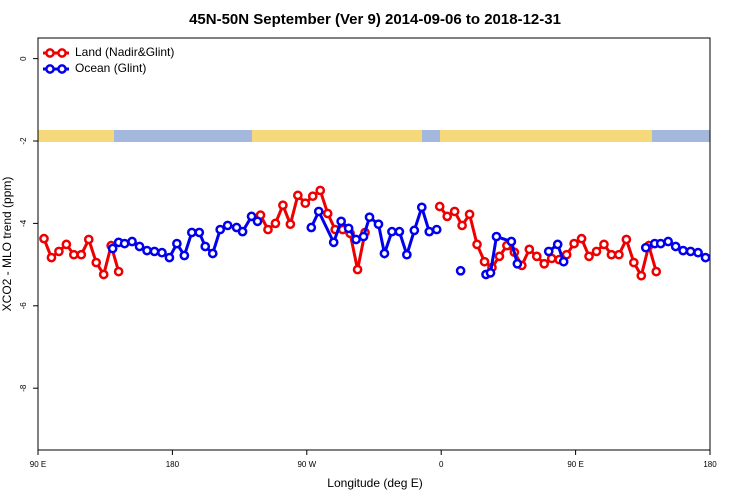 Image resolution: width=750 pixels, height=500 pixels. What do you see at coordinates (124, 52) in the screenshot?
I see `legend-label: Land (Nadir&Glint)` at bounding box center [124, 52].